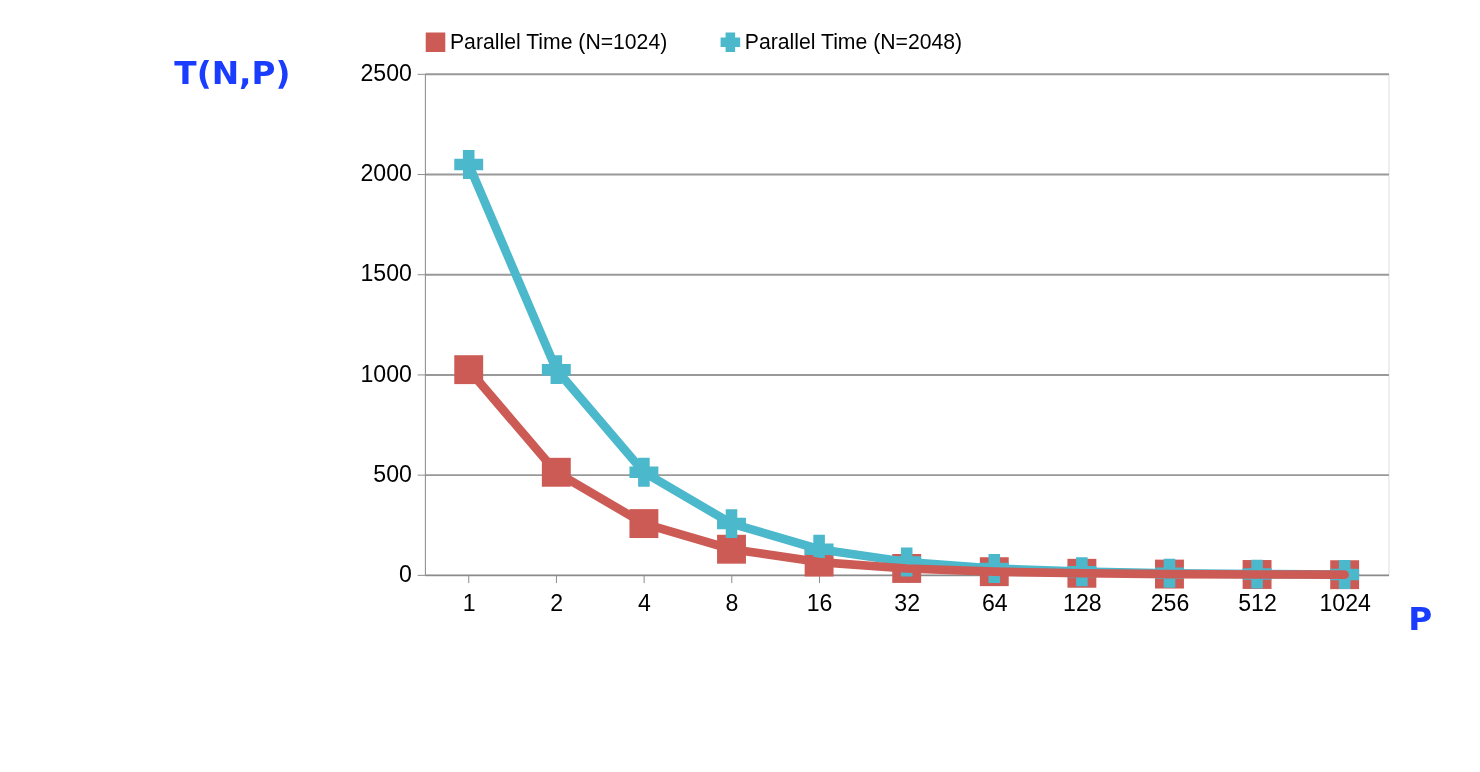  Describe the element at coordinates (1345, 603) in the screenshot. I see `x-tick-label: 1024` at that location.